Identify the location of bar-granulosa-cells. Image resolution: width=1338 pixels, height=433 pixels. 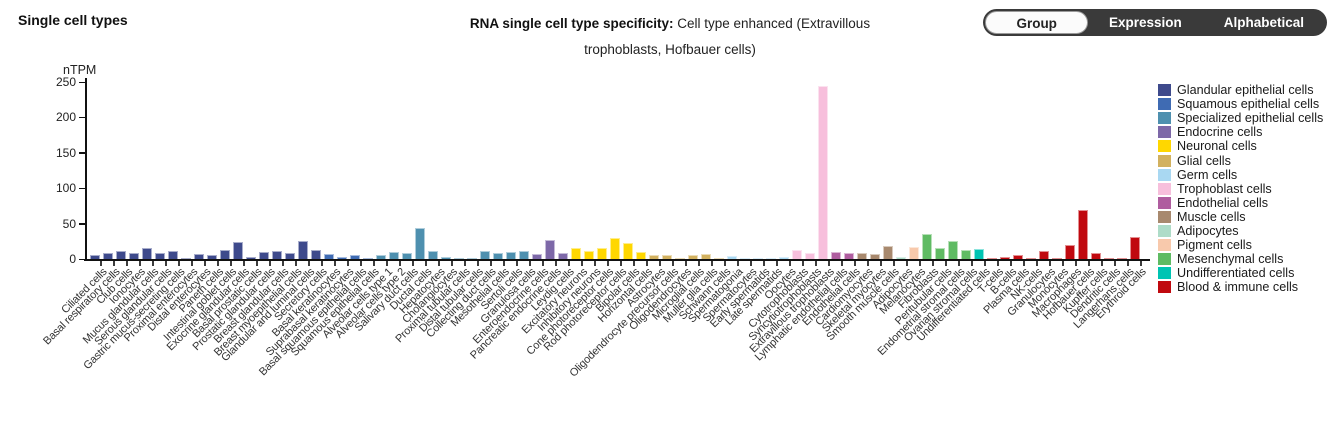
(523, 255).